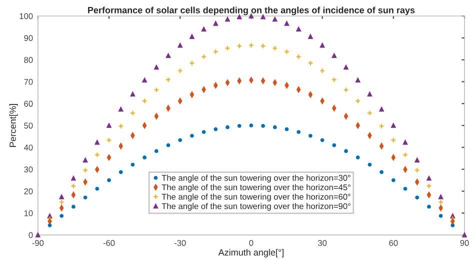 This screenshot has width=474, height=267. I want to click on y-tick-label: 0, so click(30, 235).